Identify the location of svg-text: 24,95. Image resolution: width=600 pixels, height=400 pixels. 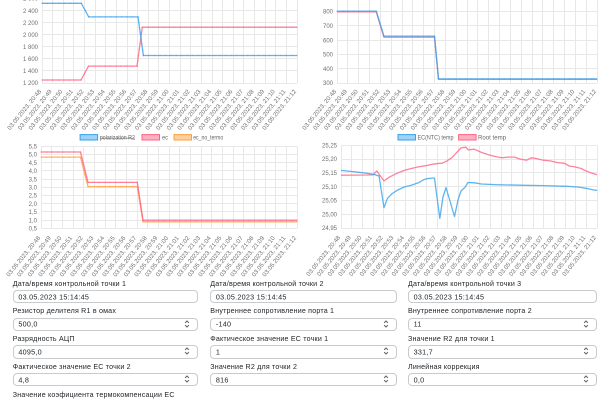
(330, 229).